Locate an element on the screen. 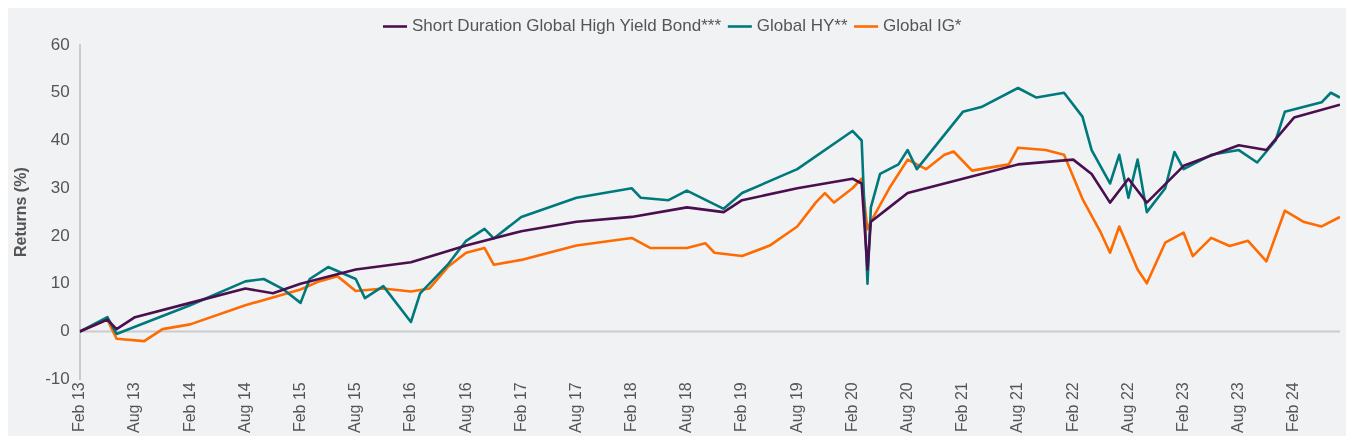 The width and height of the screenshot is (1354, 444). x-tick-label: Feb 15 is located at coordinates (299, 407).